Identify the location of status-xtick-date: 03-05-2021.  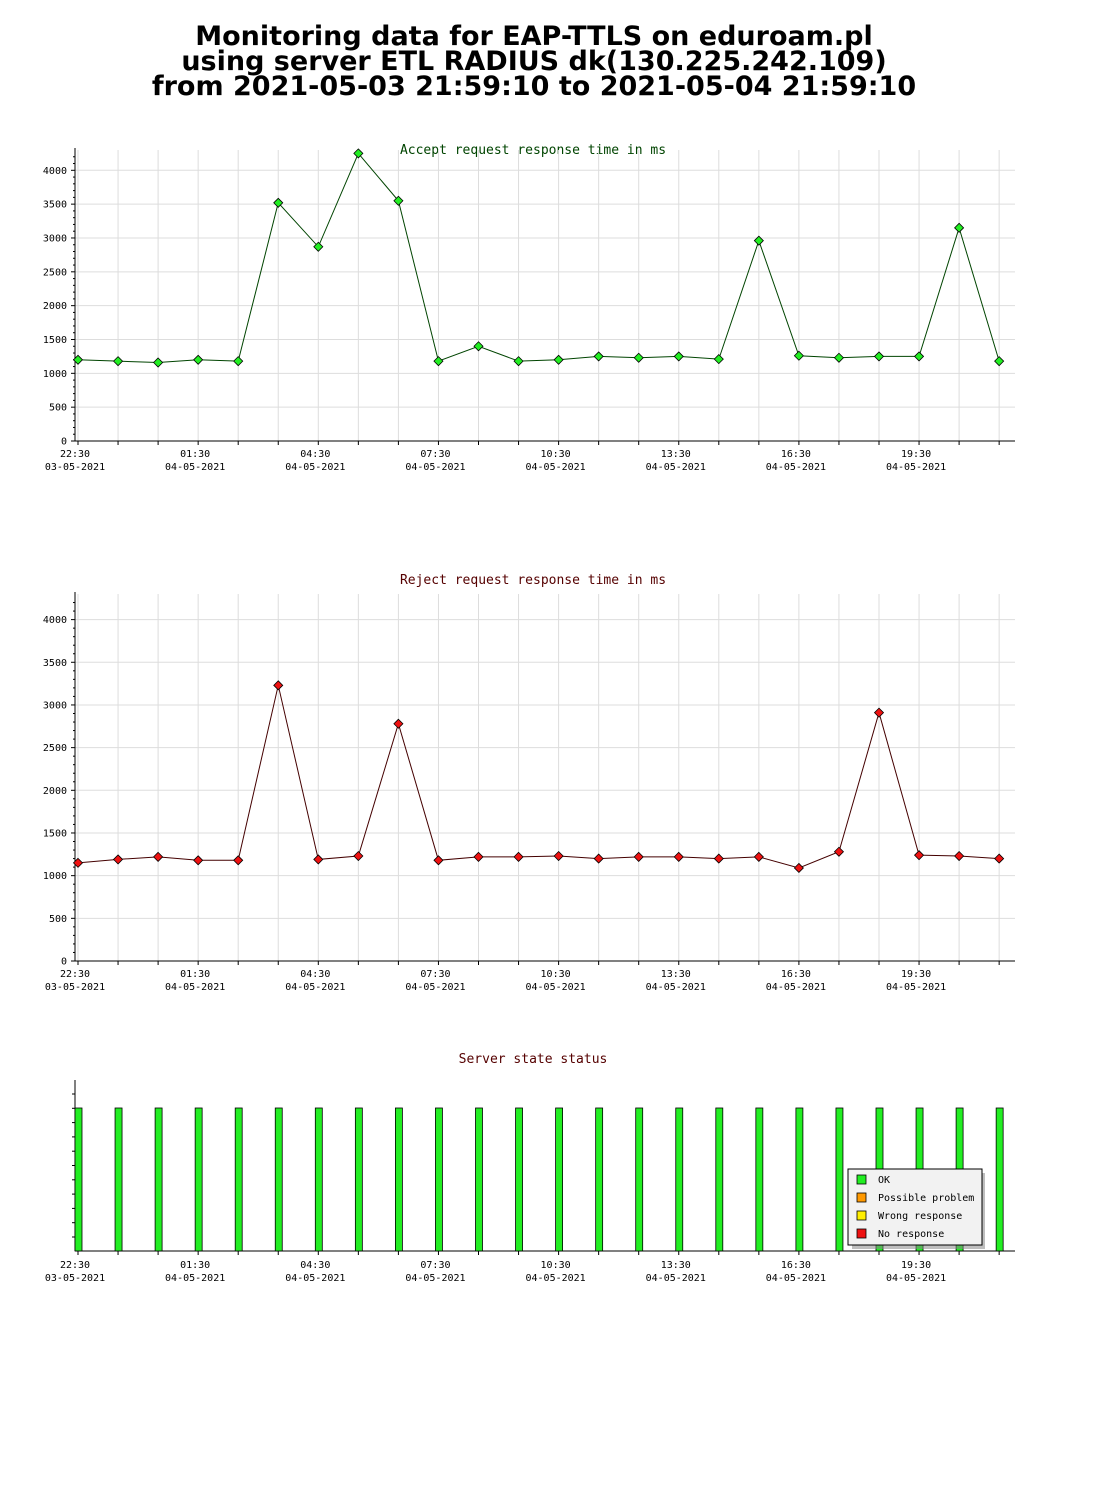
(75, 1278).